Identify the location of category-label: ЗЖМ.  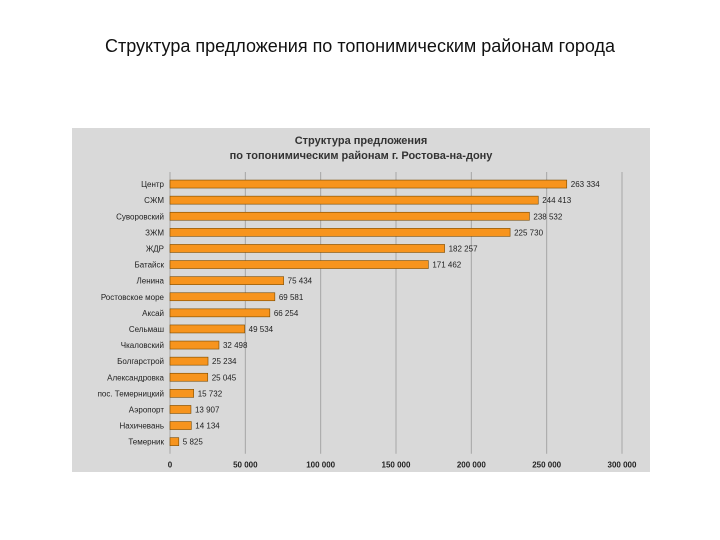
(154, 232).